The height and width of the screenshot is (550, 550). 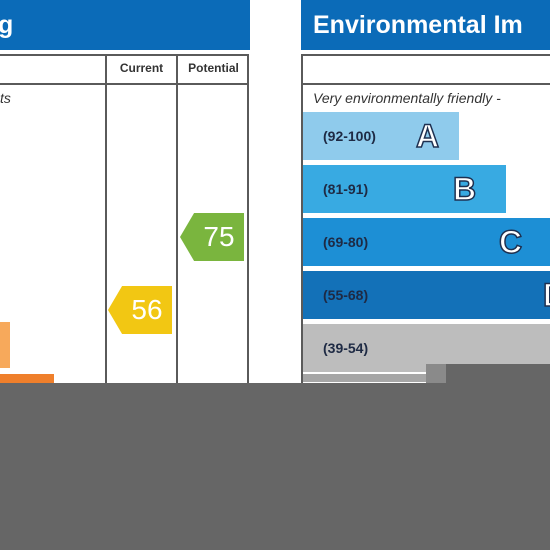 I want to click on environmental-impact-header: Environmental Im, so click(x=425, y=25).